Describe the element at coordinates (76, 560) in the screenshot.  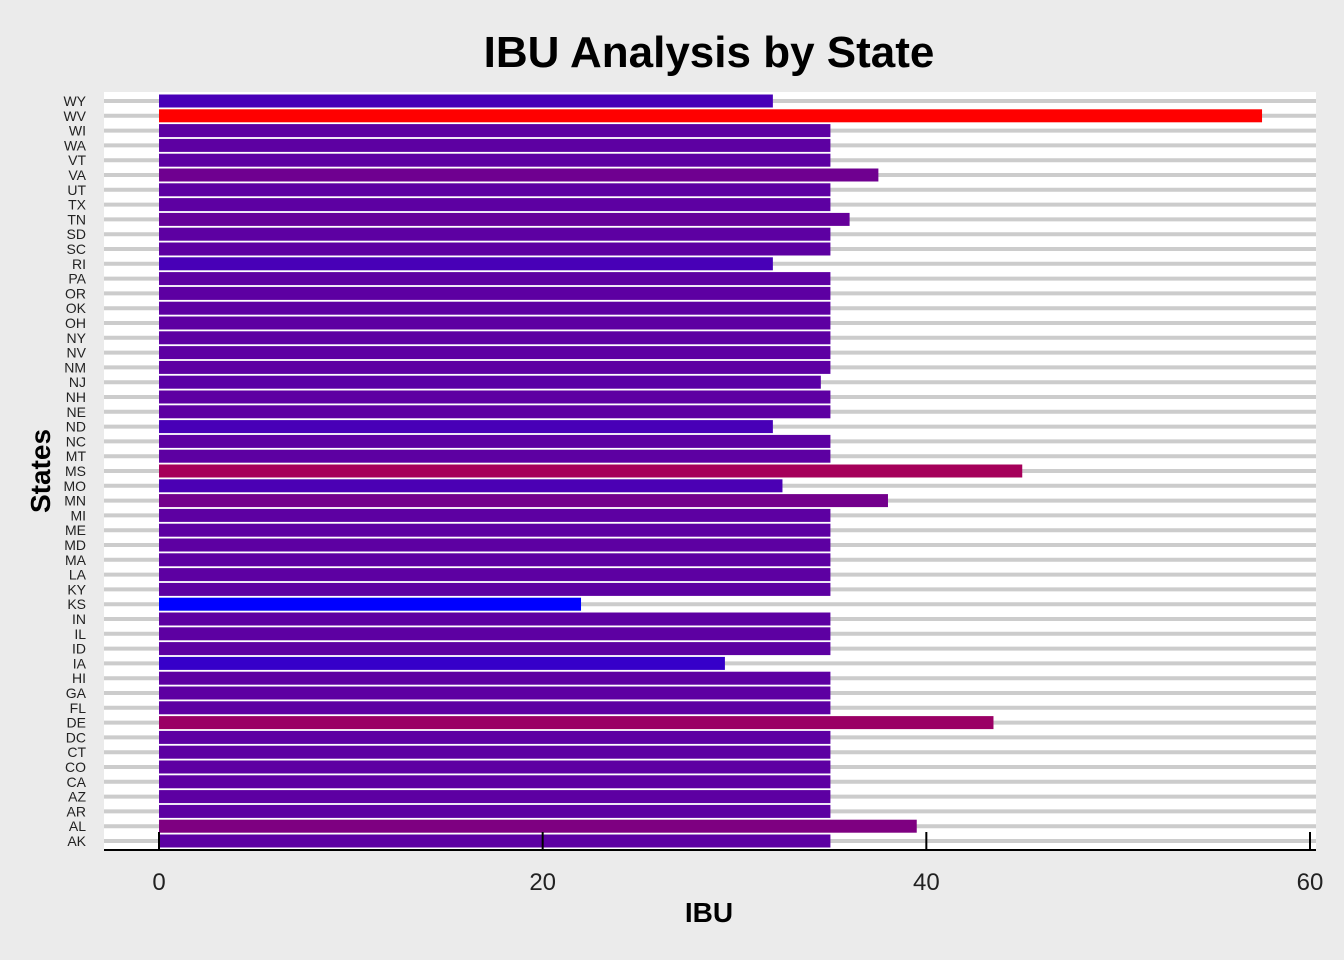
I see `y-tick-label-ma: MA` at that location.